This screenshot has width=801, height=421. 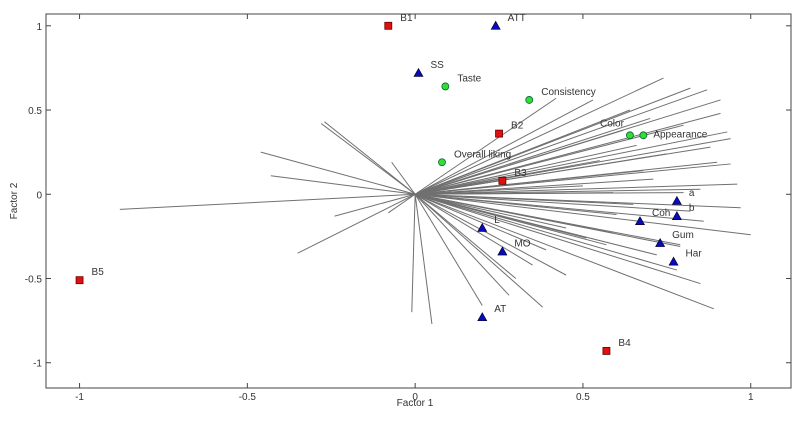 I want to click on point-label: Coh, so click(x=661, y=213).